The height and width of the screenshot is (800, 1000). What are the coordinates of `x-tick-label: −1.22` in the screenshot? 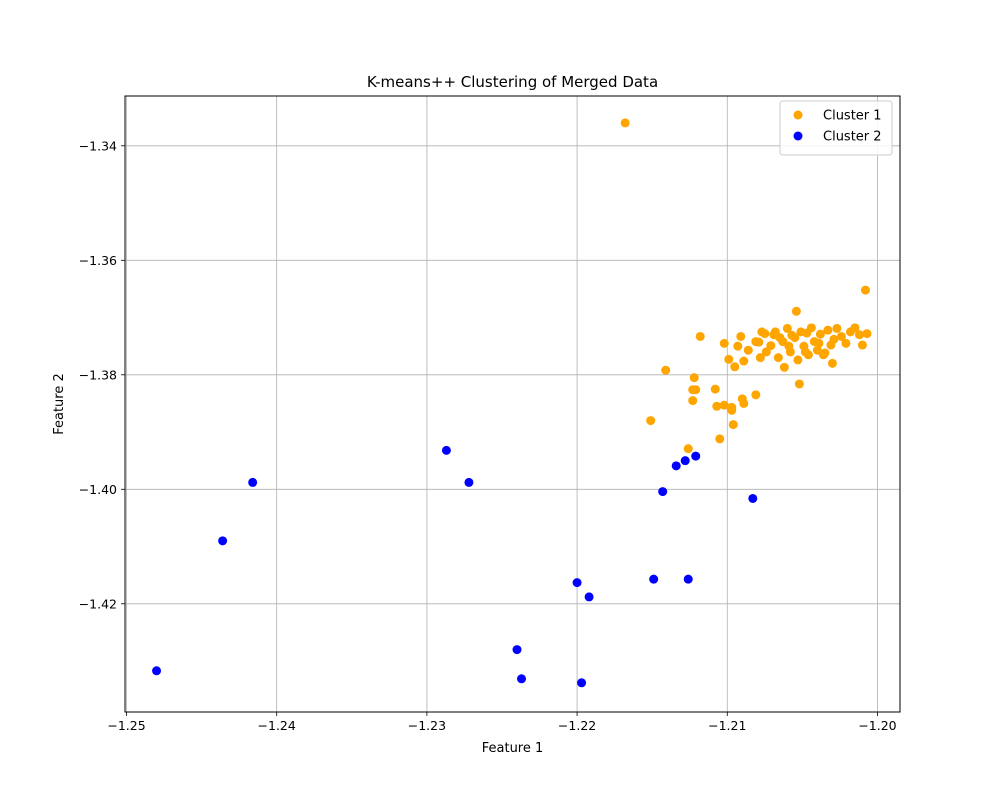 It's located at (577, 725).